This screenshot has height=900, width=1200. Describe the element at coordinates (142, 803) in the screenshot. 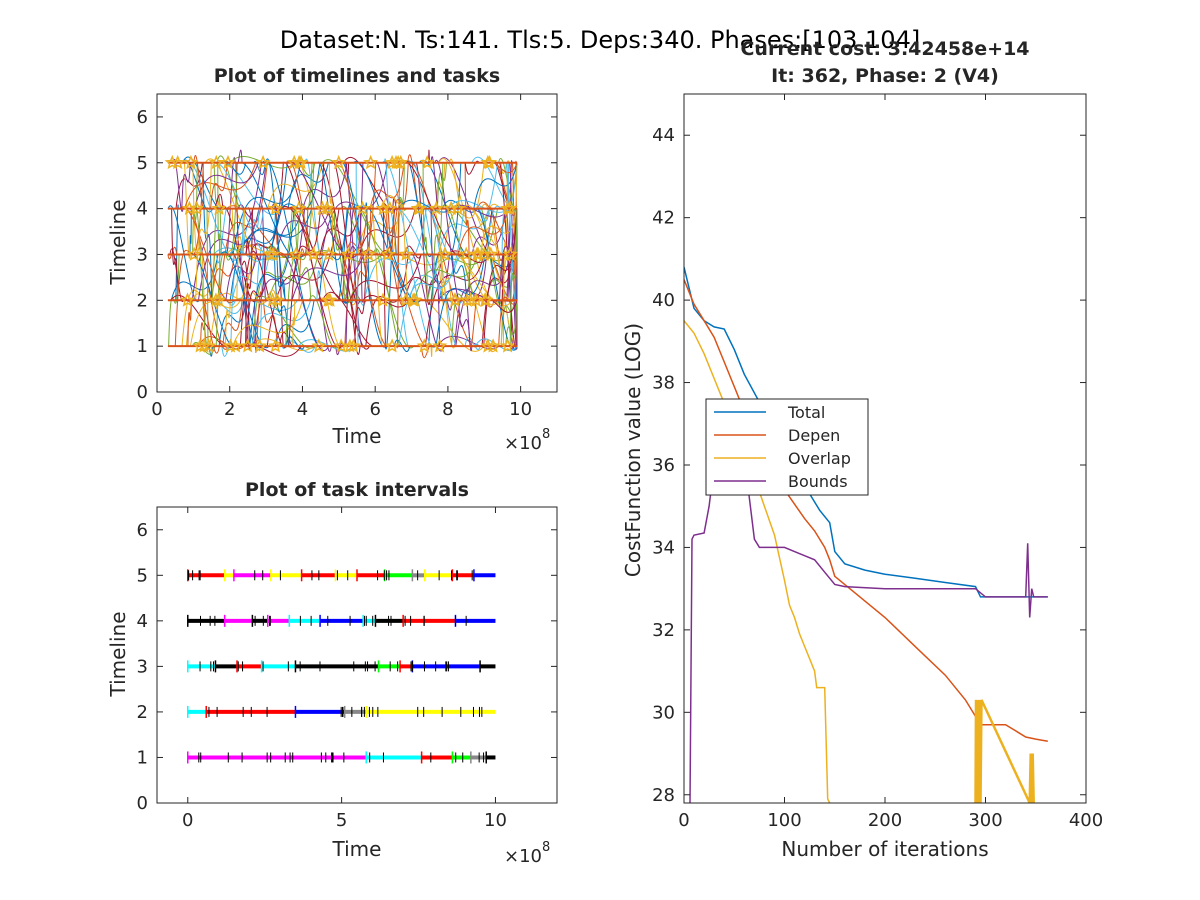

I see `intervals-ytick-label: 0` at that location.